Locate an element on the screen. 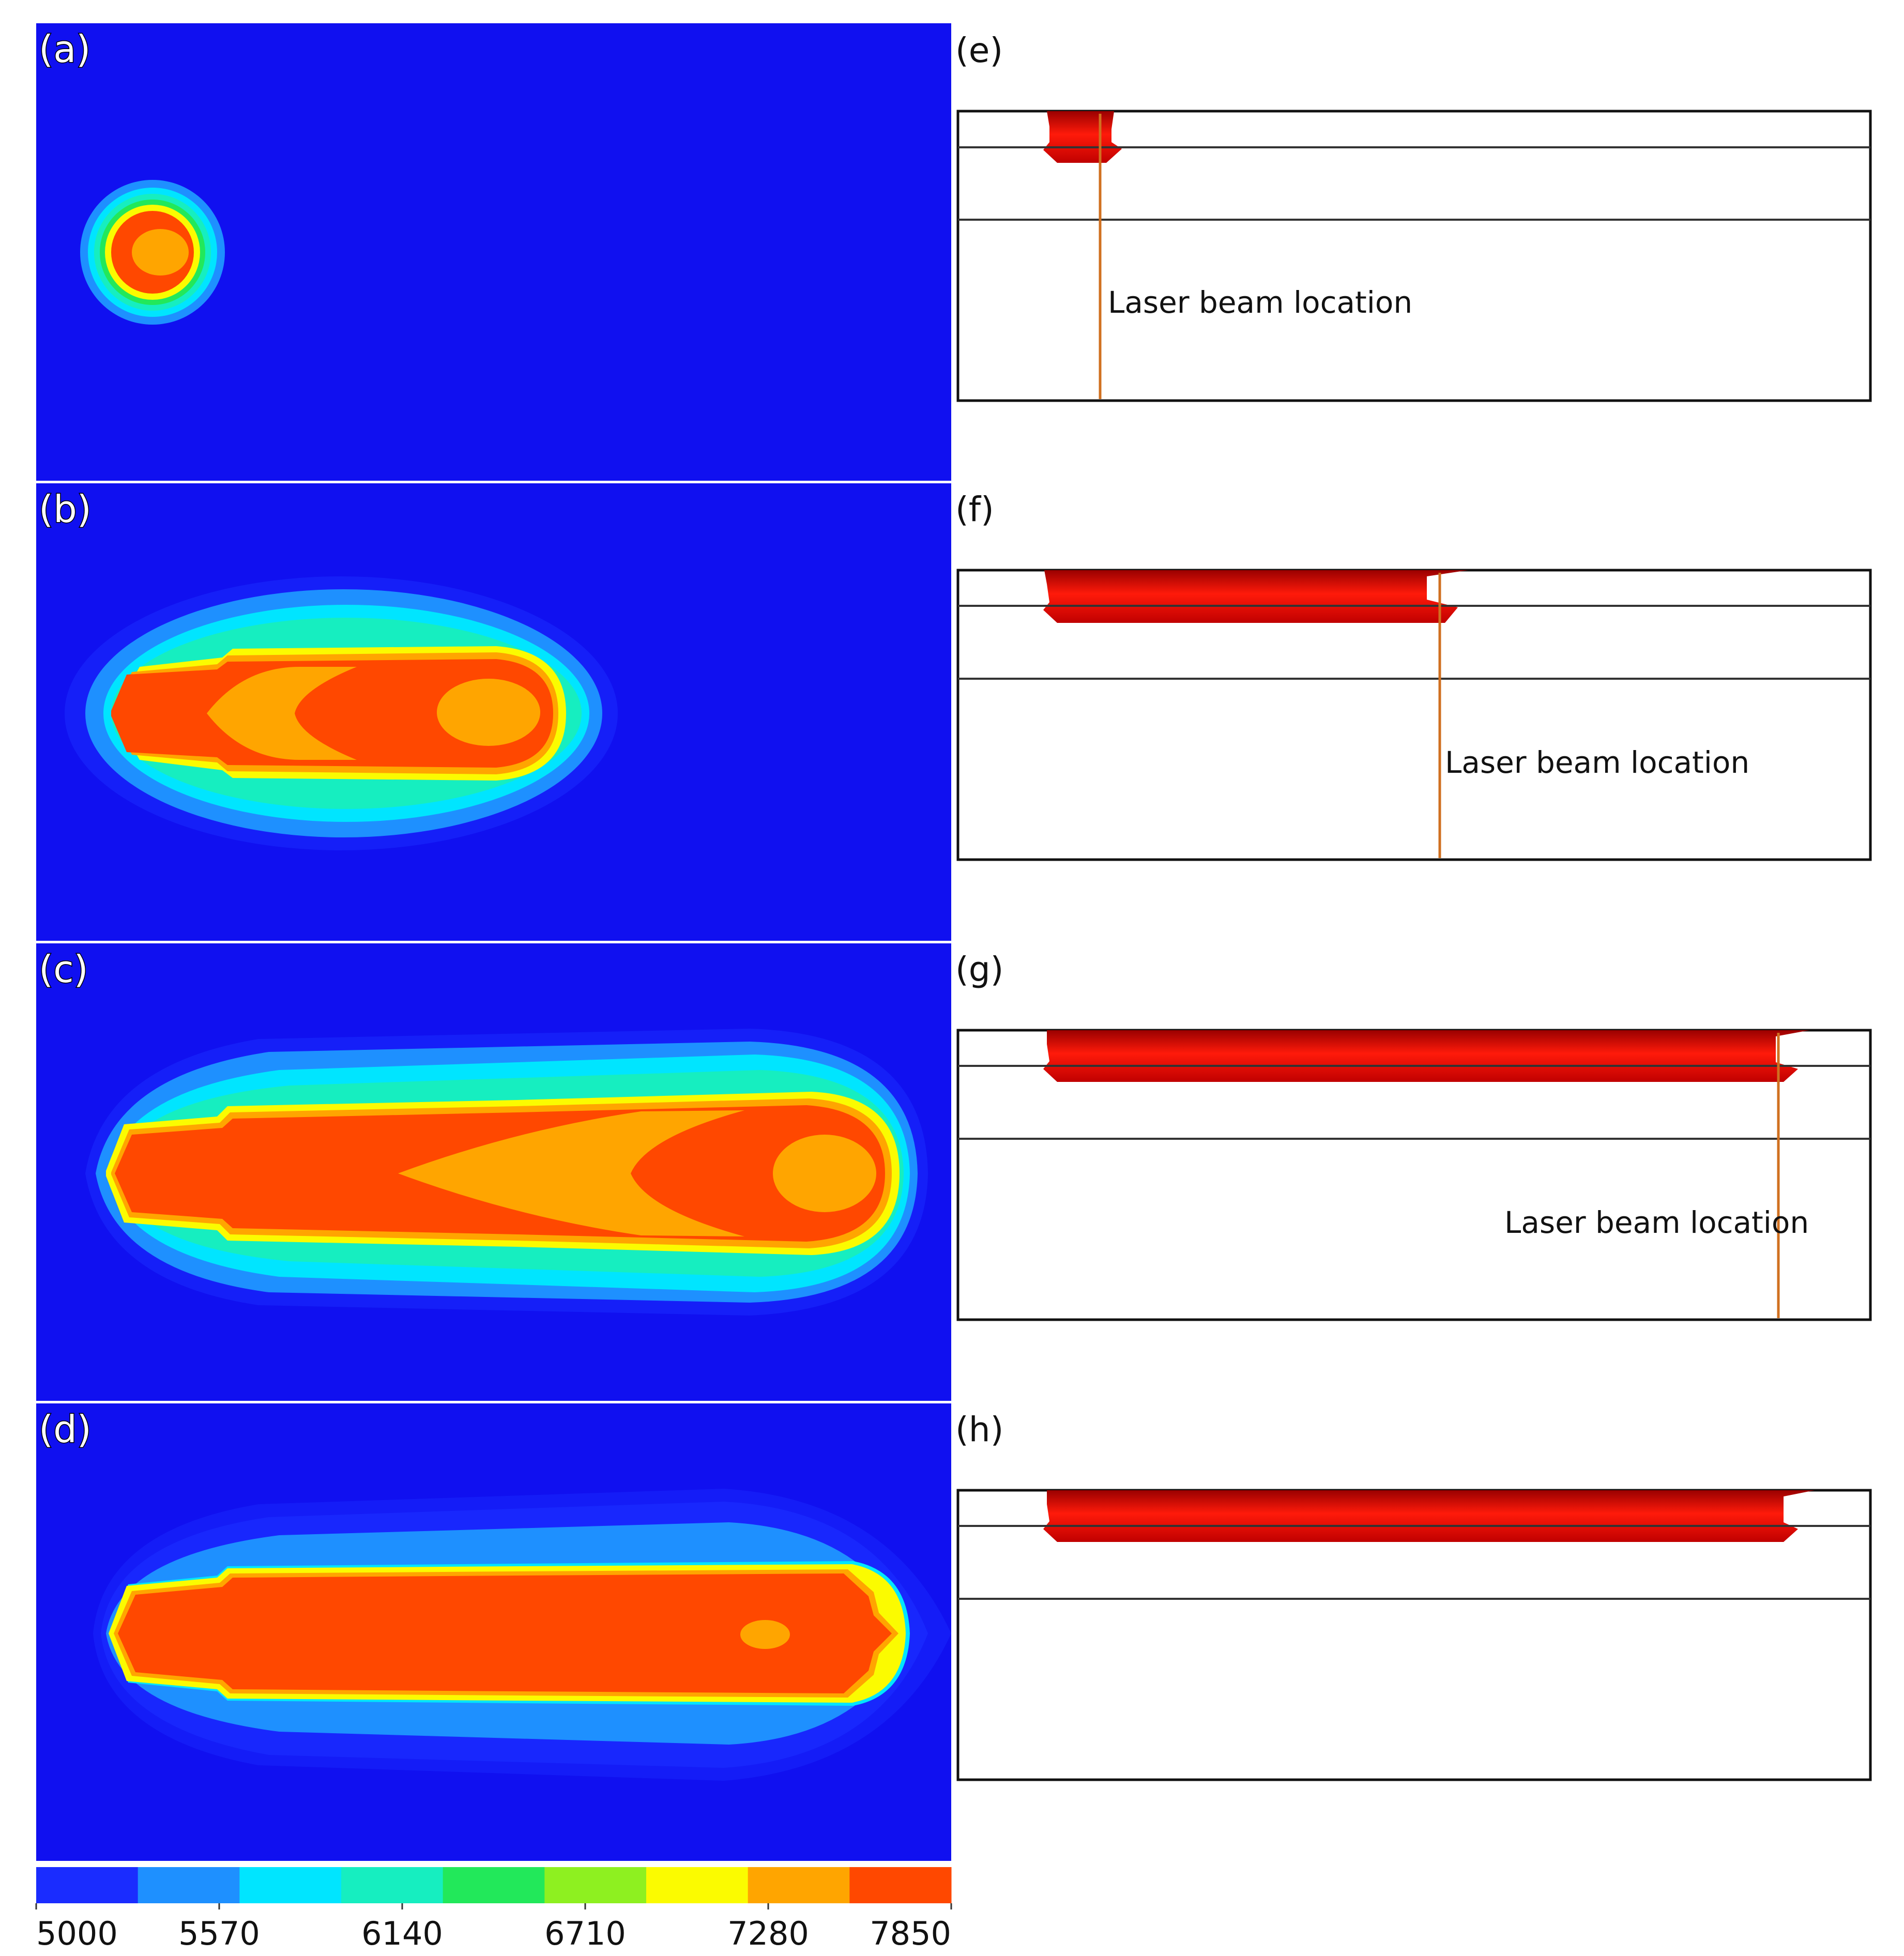 This screenshot has height=1956, width=1904. panel-a-temperature-field is located at coordinates (152, 252).